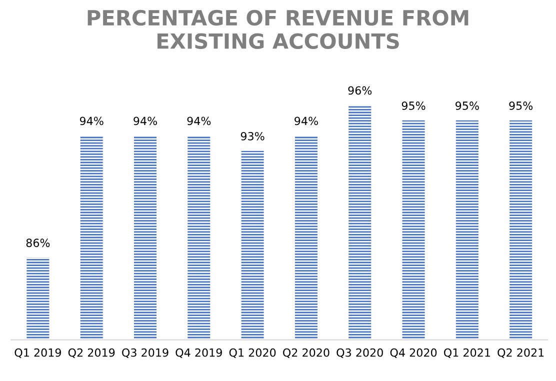 The height and width of the screenshot is (381, 556). I want to click on chart-title: PERCENTAGE OF REVENUE FROM EXISTING ACCOUNTS, so click(278, 29).